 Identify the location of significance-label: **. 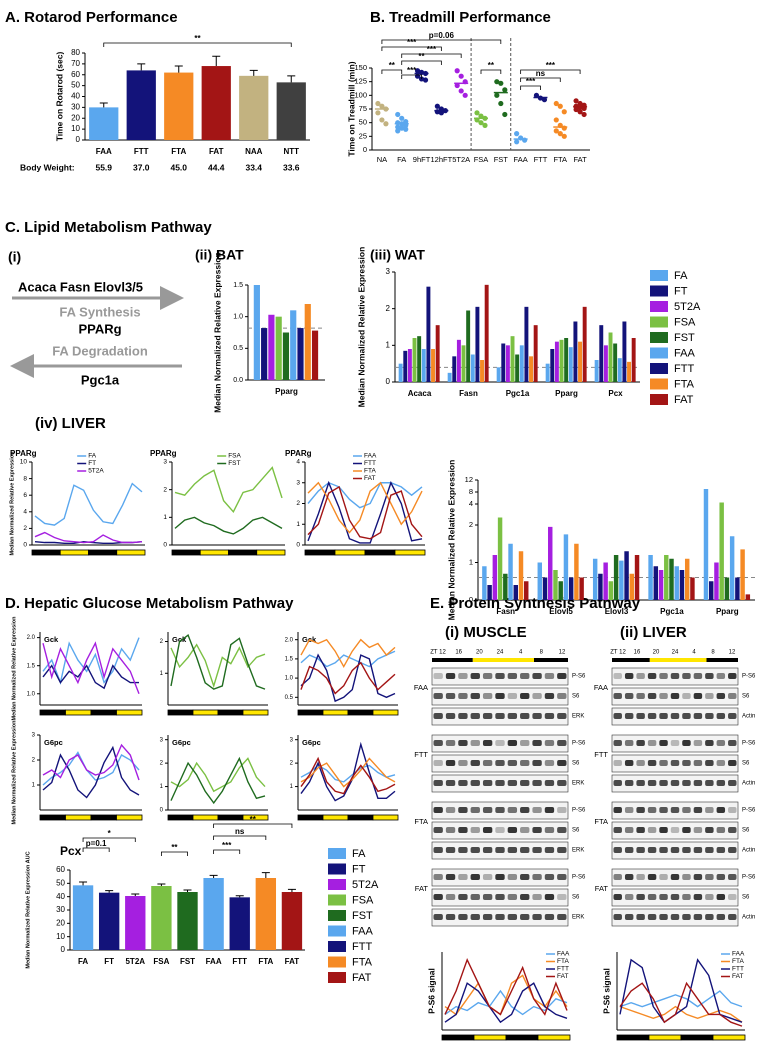
(174, 847).